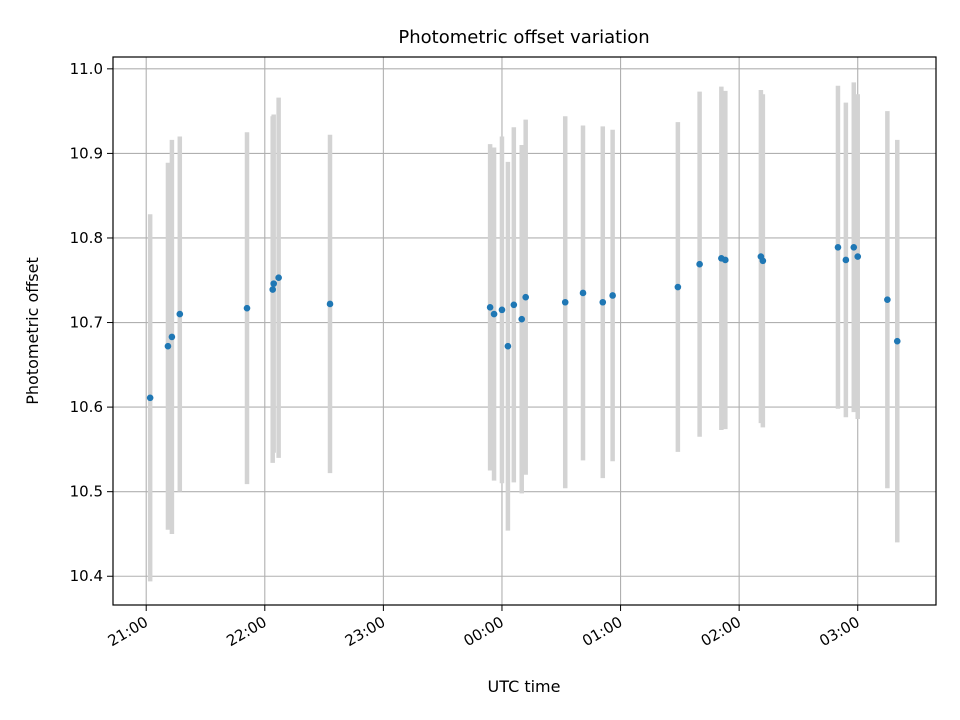 This screenshot has height=720, width=960. What do you see at coordinates (86, 153) in the screenshot?
I see `y-tick-label: 10.9` at bounding box center [86, 153].